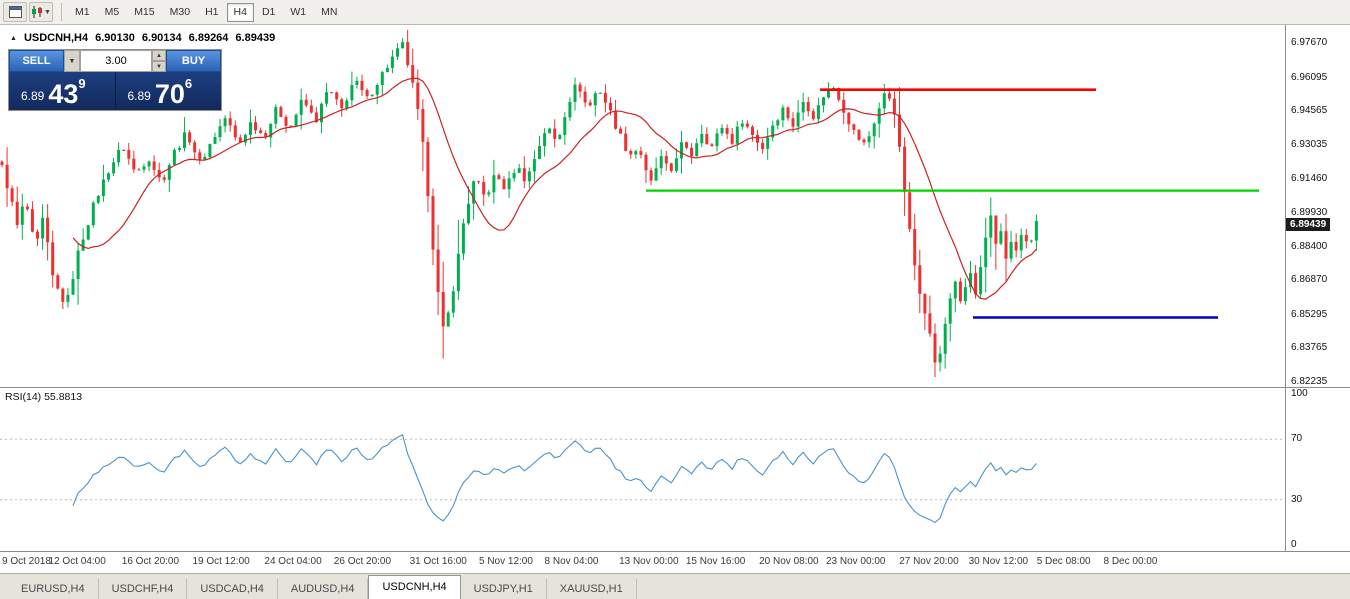  Describe the element at coordinates (211, 12) in the screenshot. I see `timeframe-button-h1: H1` at that location.